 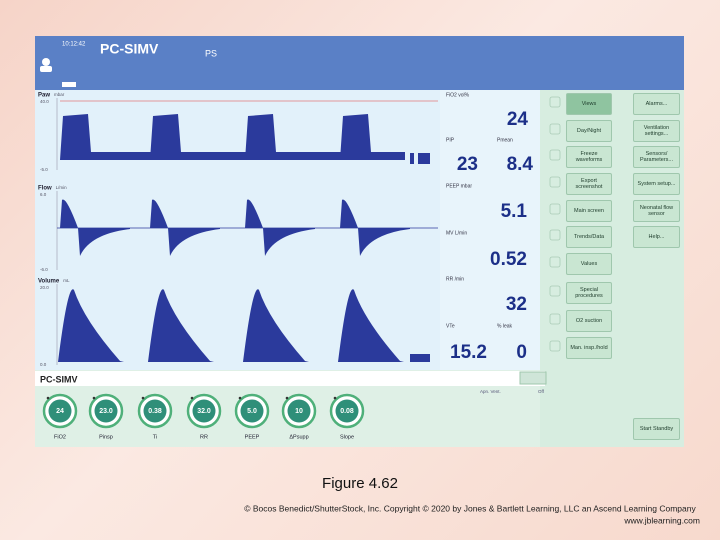 What do you see at coordinates (252, 437) in the screenshot?
I see `setting-label: PEEP` at bounding box center [252, 437].